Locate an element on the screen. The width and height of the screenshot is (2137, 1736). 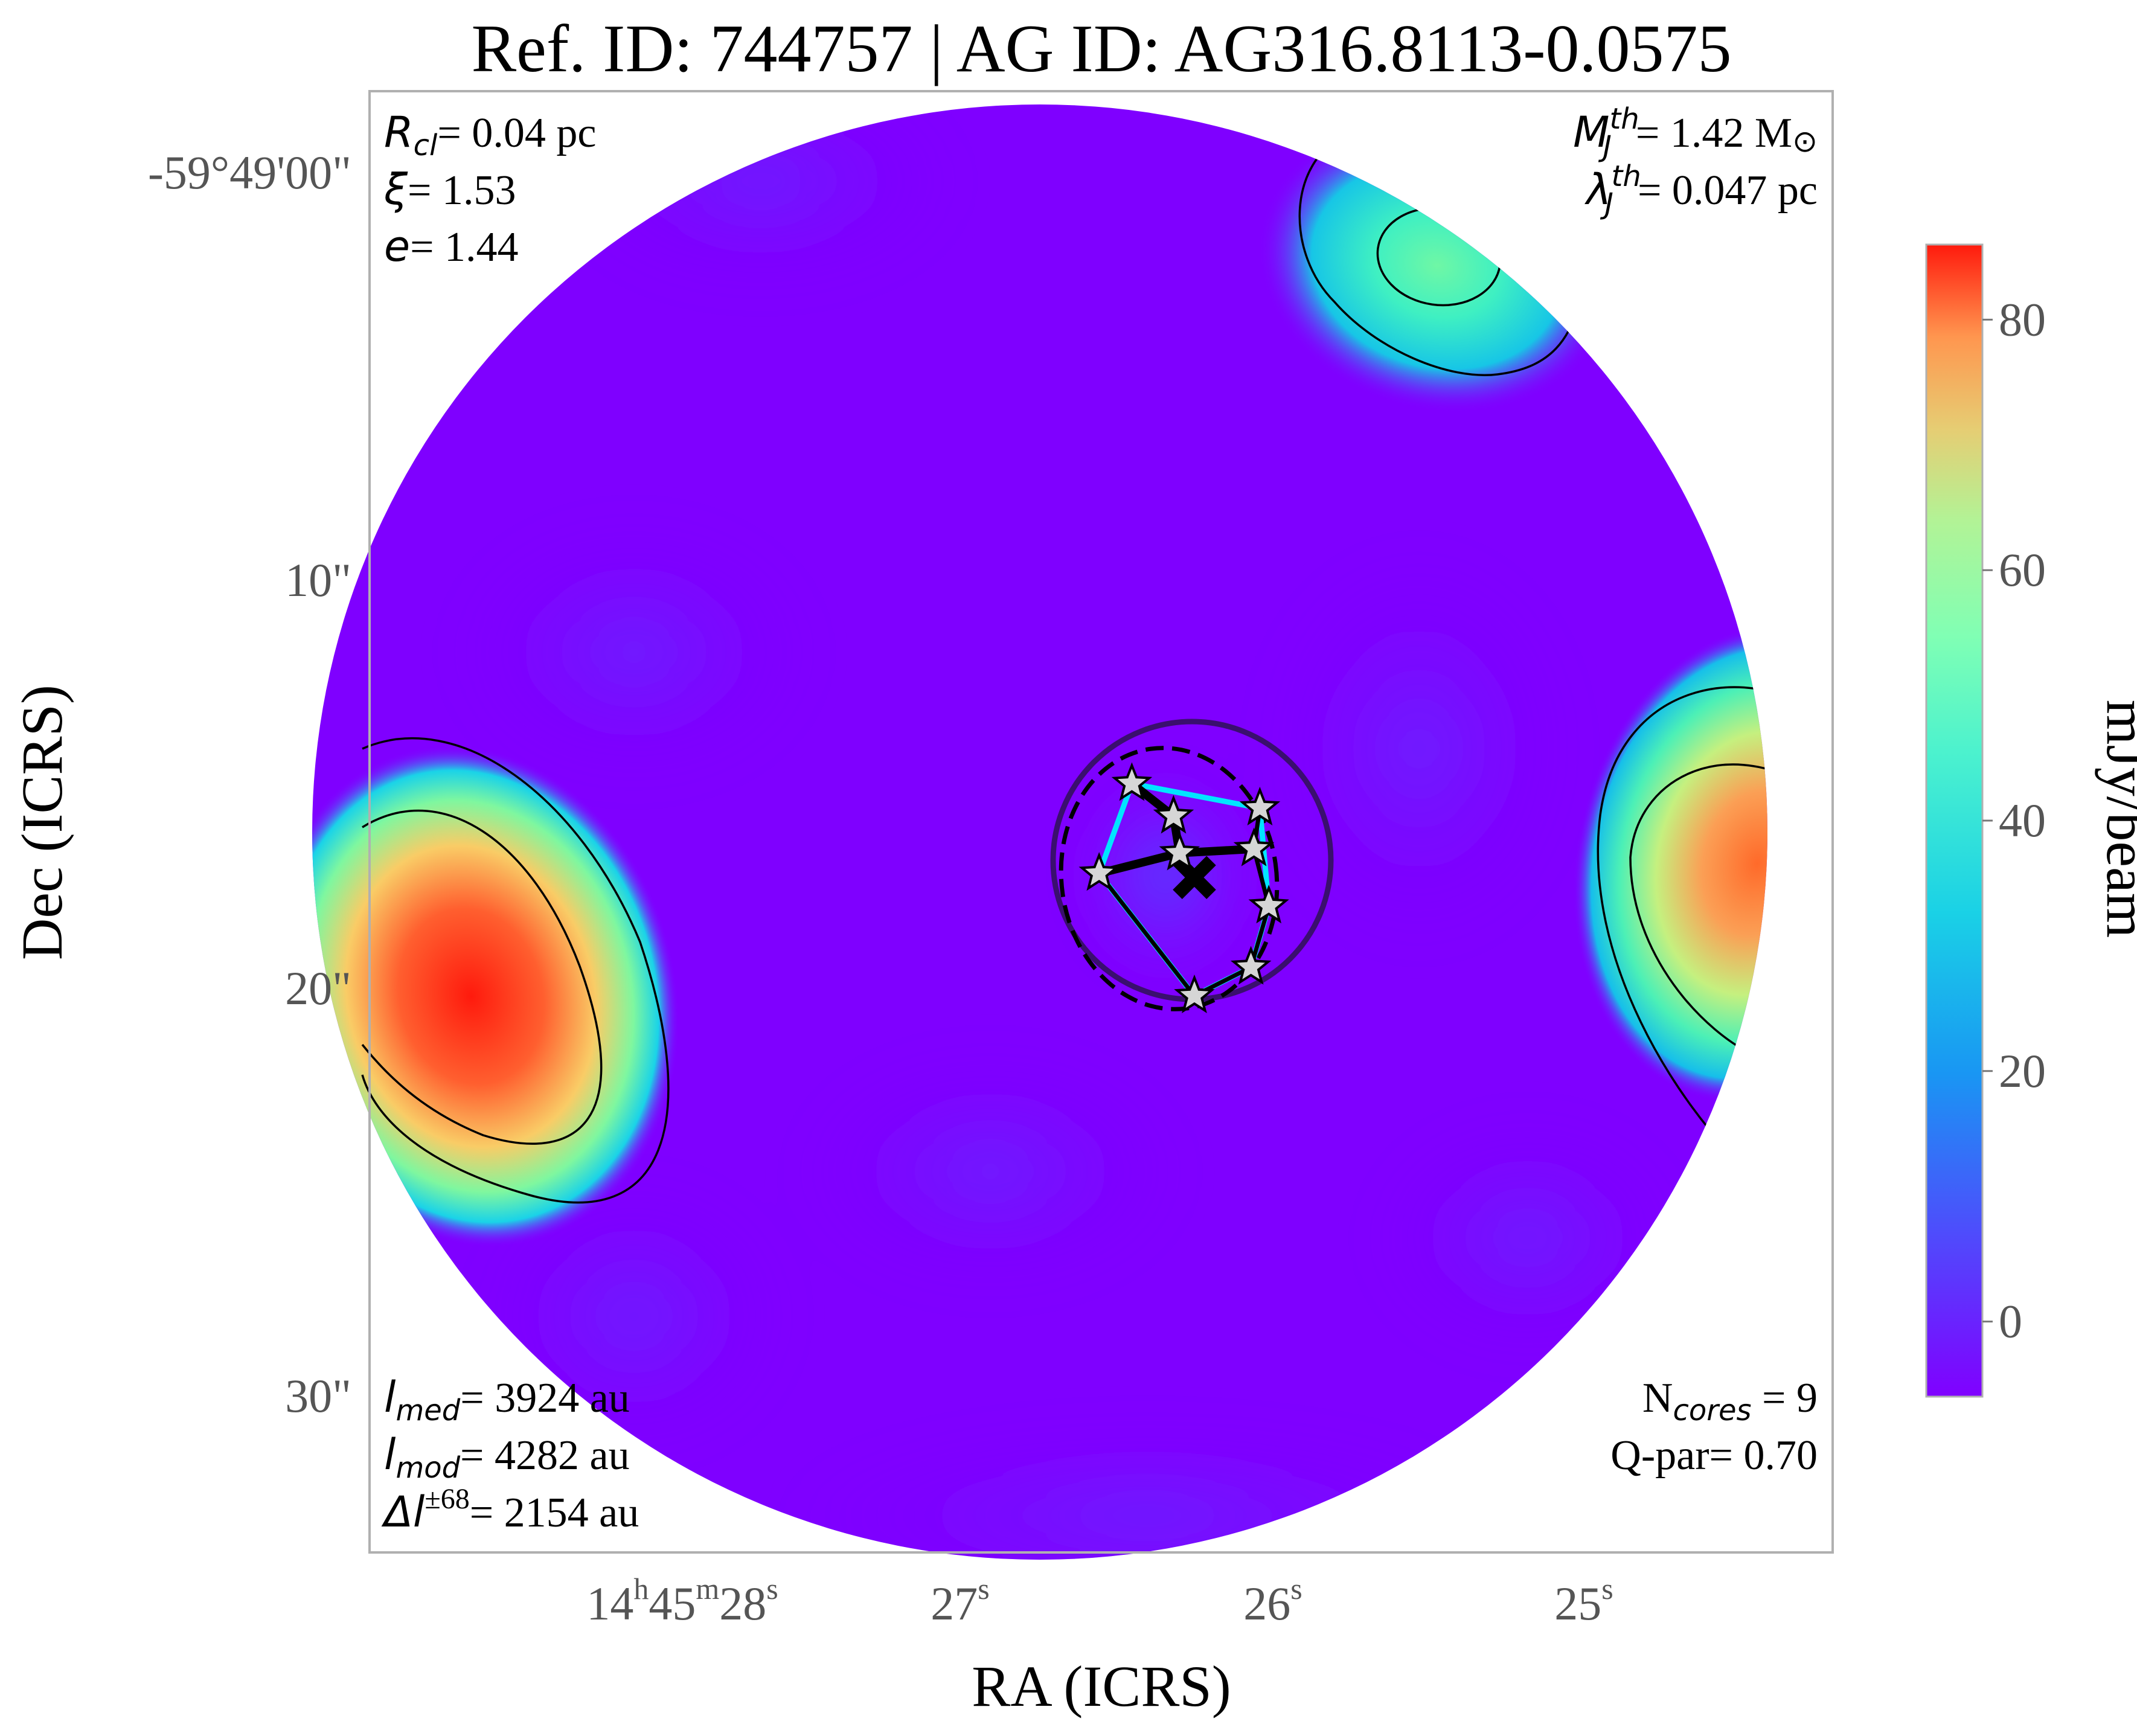
x-tick-label-27s: 27s is located at coordinates (960, 1601).